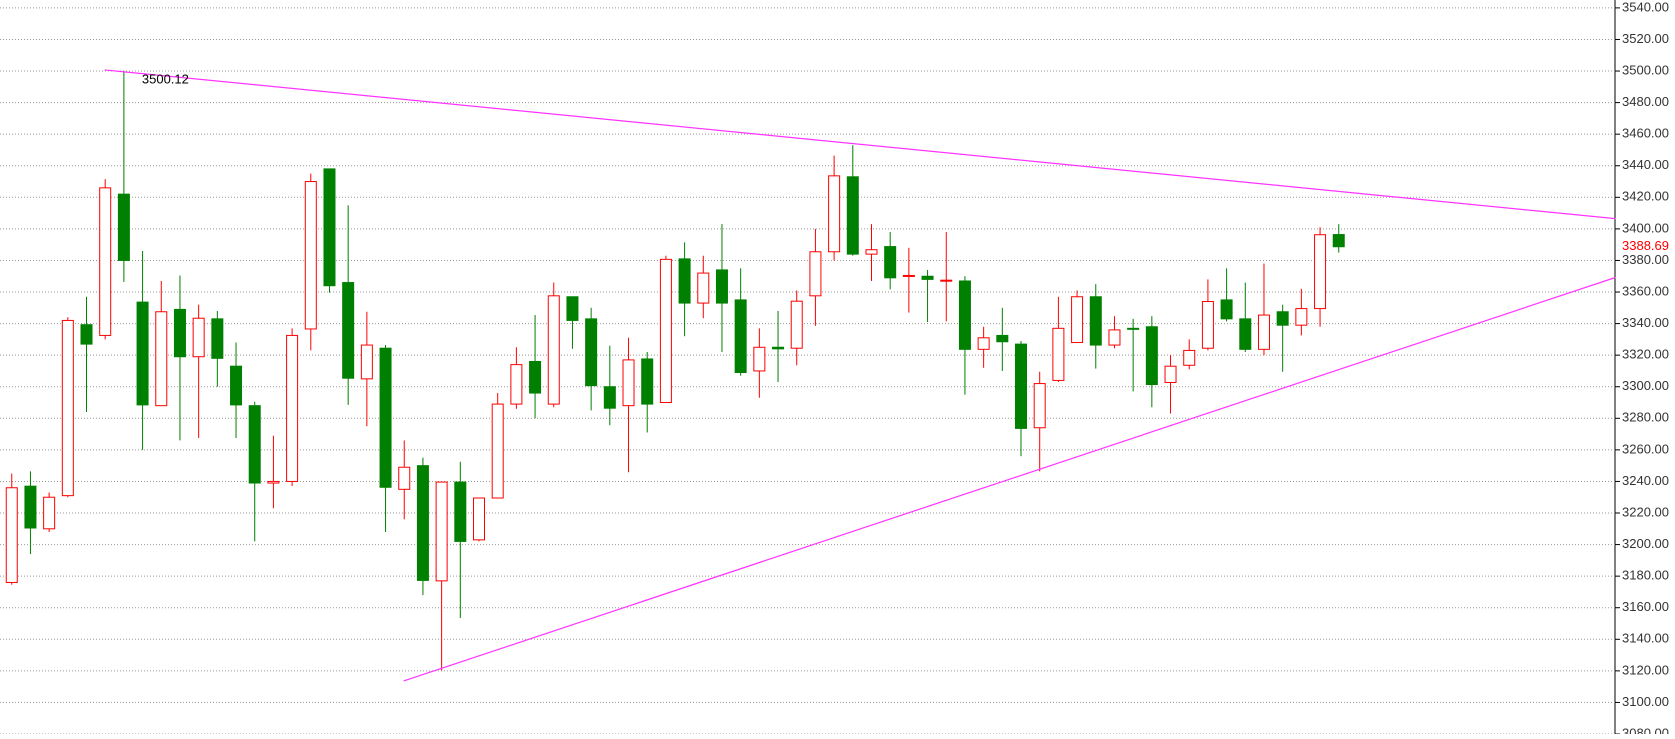  Describe the element at coordinates (1645, 196) in the screenshot. I see `y-tick-label: 3420.00` at that location.